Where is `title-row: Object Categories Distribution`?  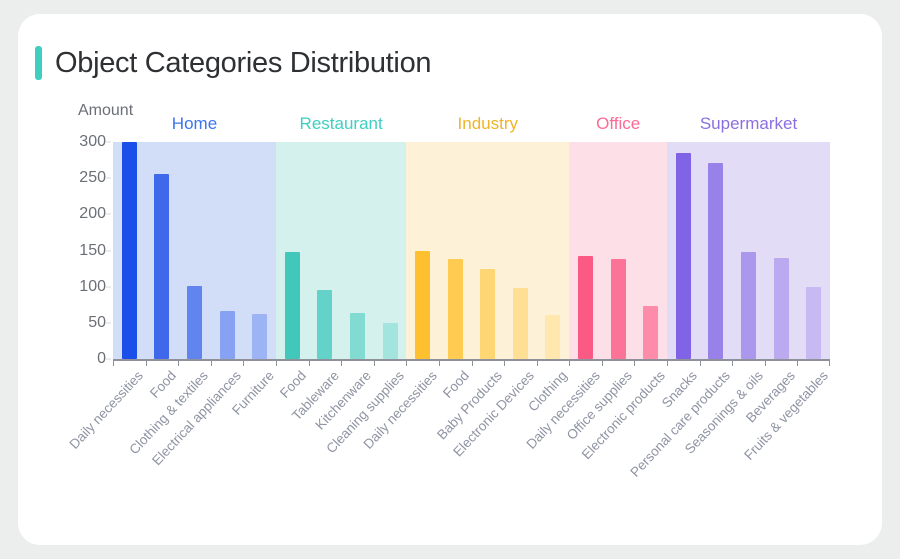
title-row: Object Categories Distribution is located at coordinates (233, 63).